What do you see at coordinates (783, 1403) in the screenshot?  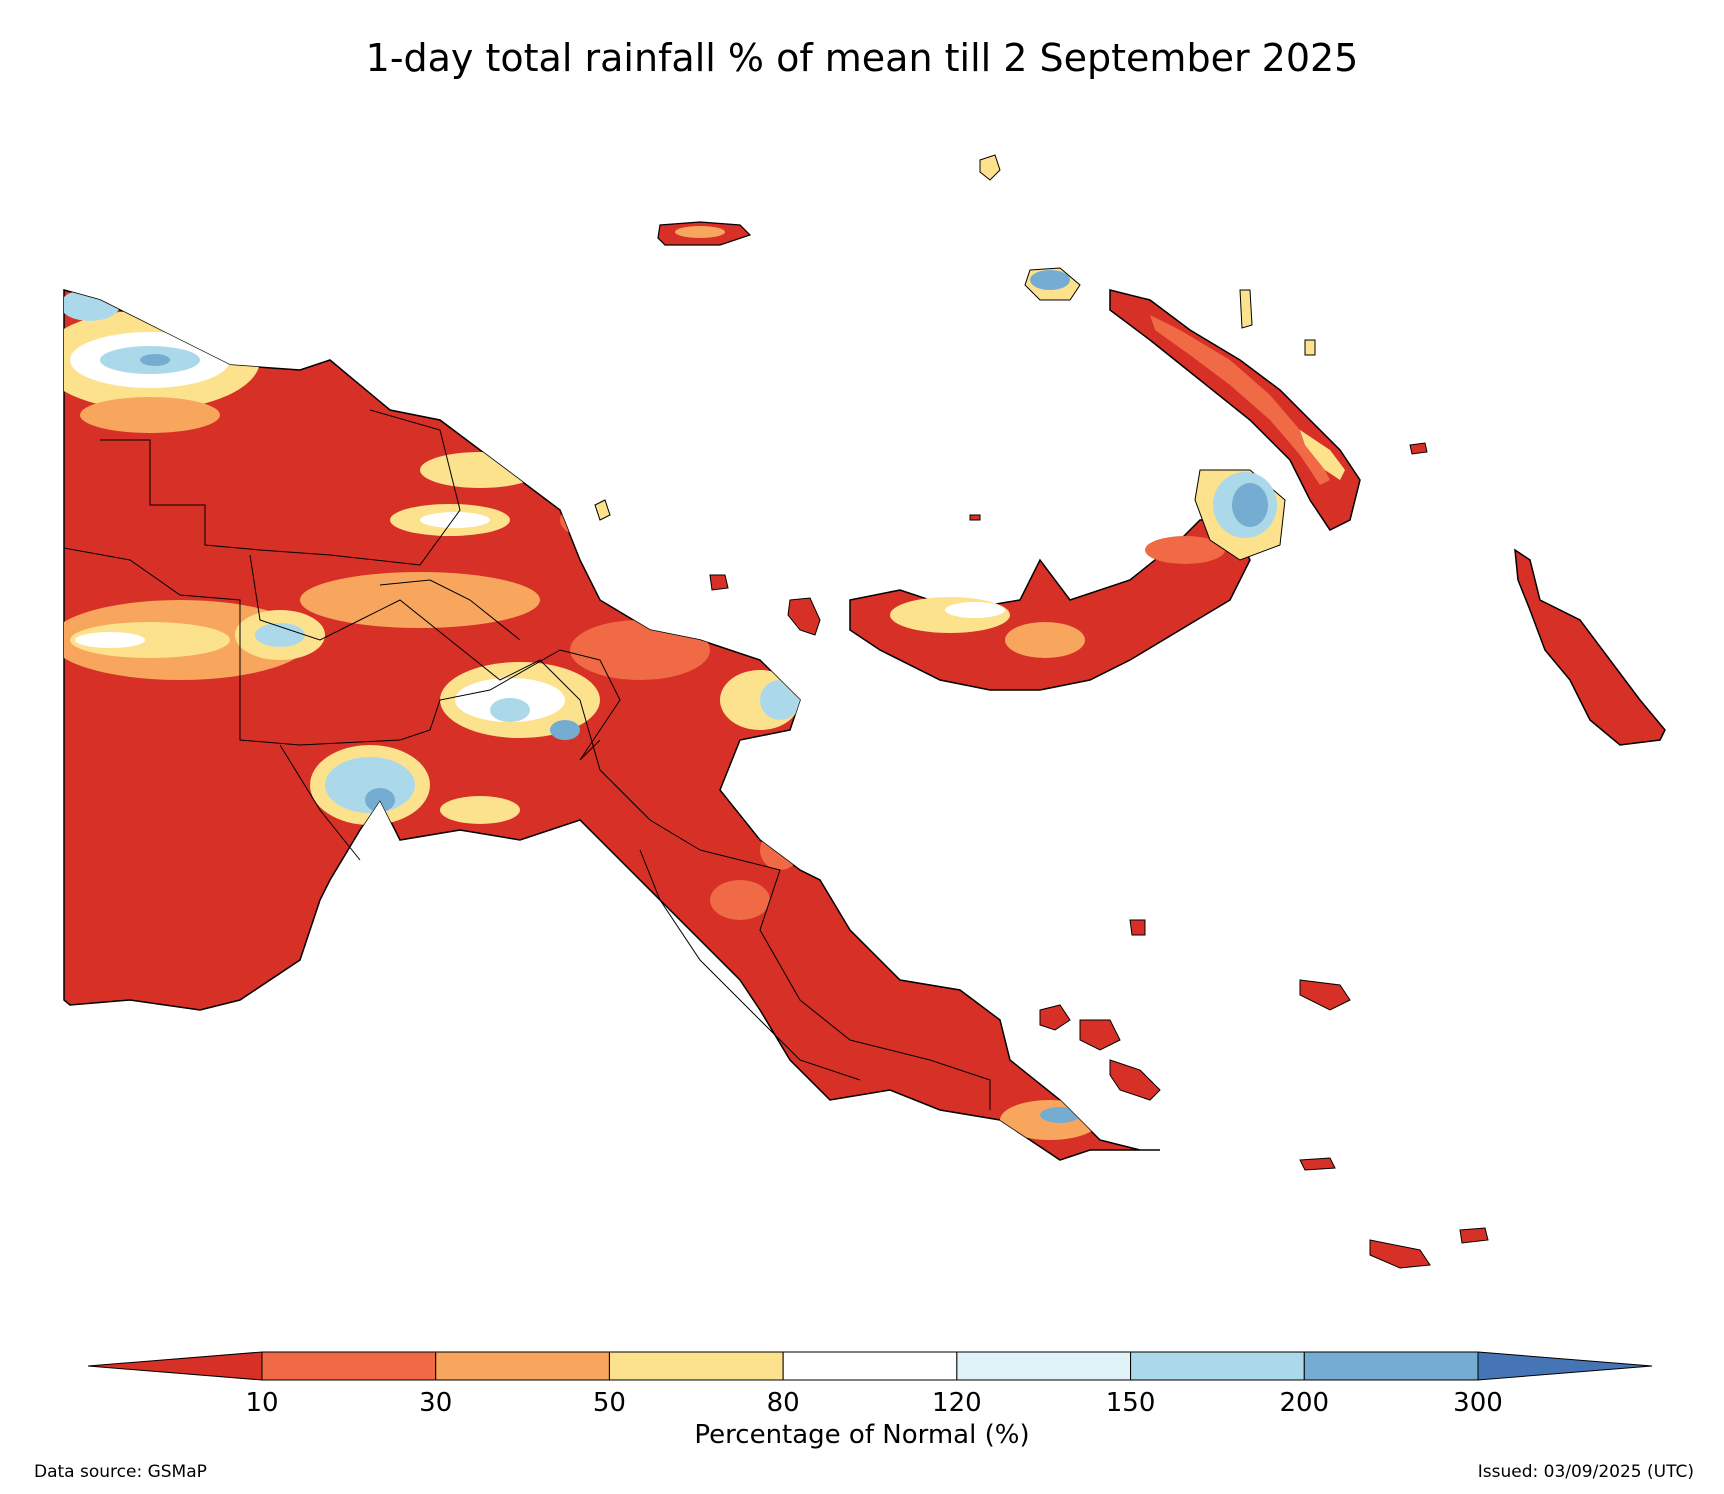 I see `colorbar-tick-label: 80` at bounding box center [783, 1403].